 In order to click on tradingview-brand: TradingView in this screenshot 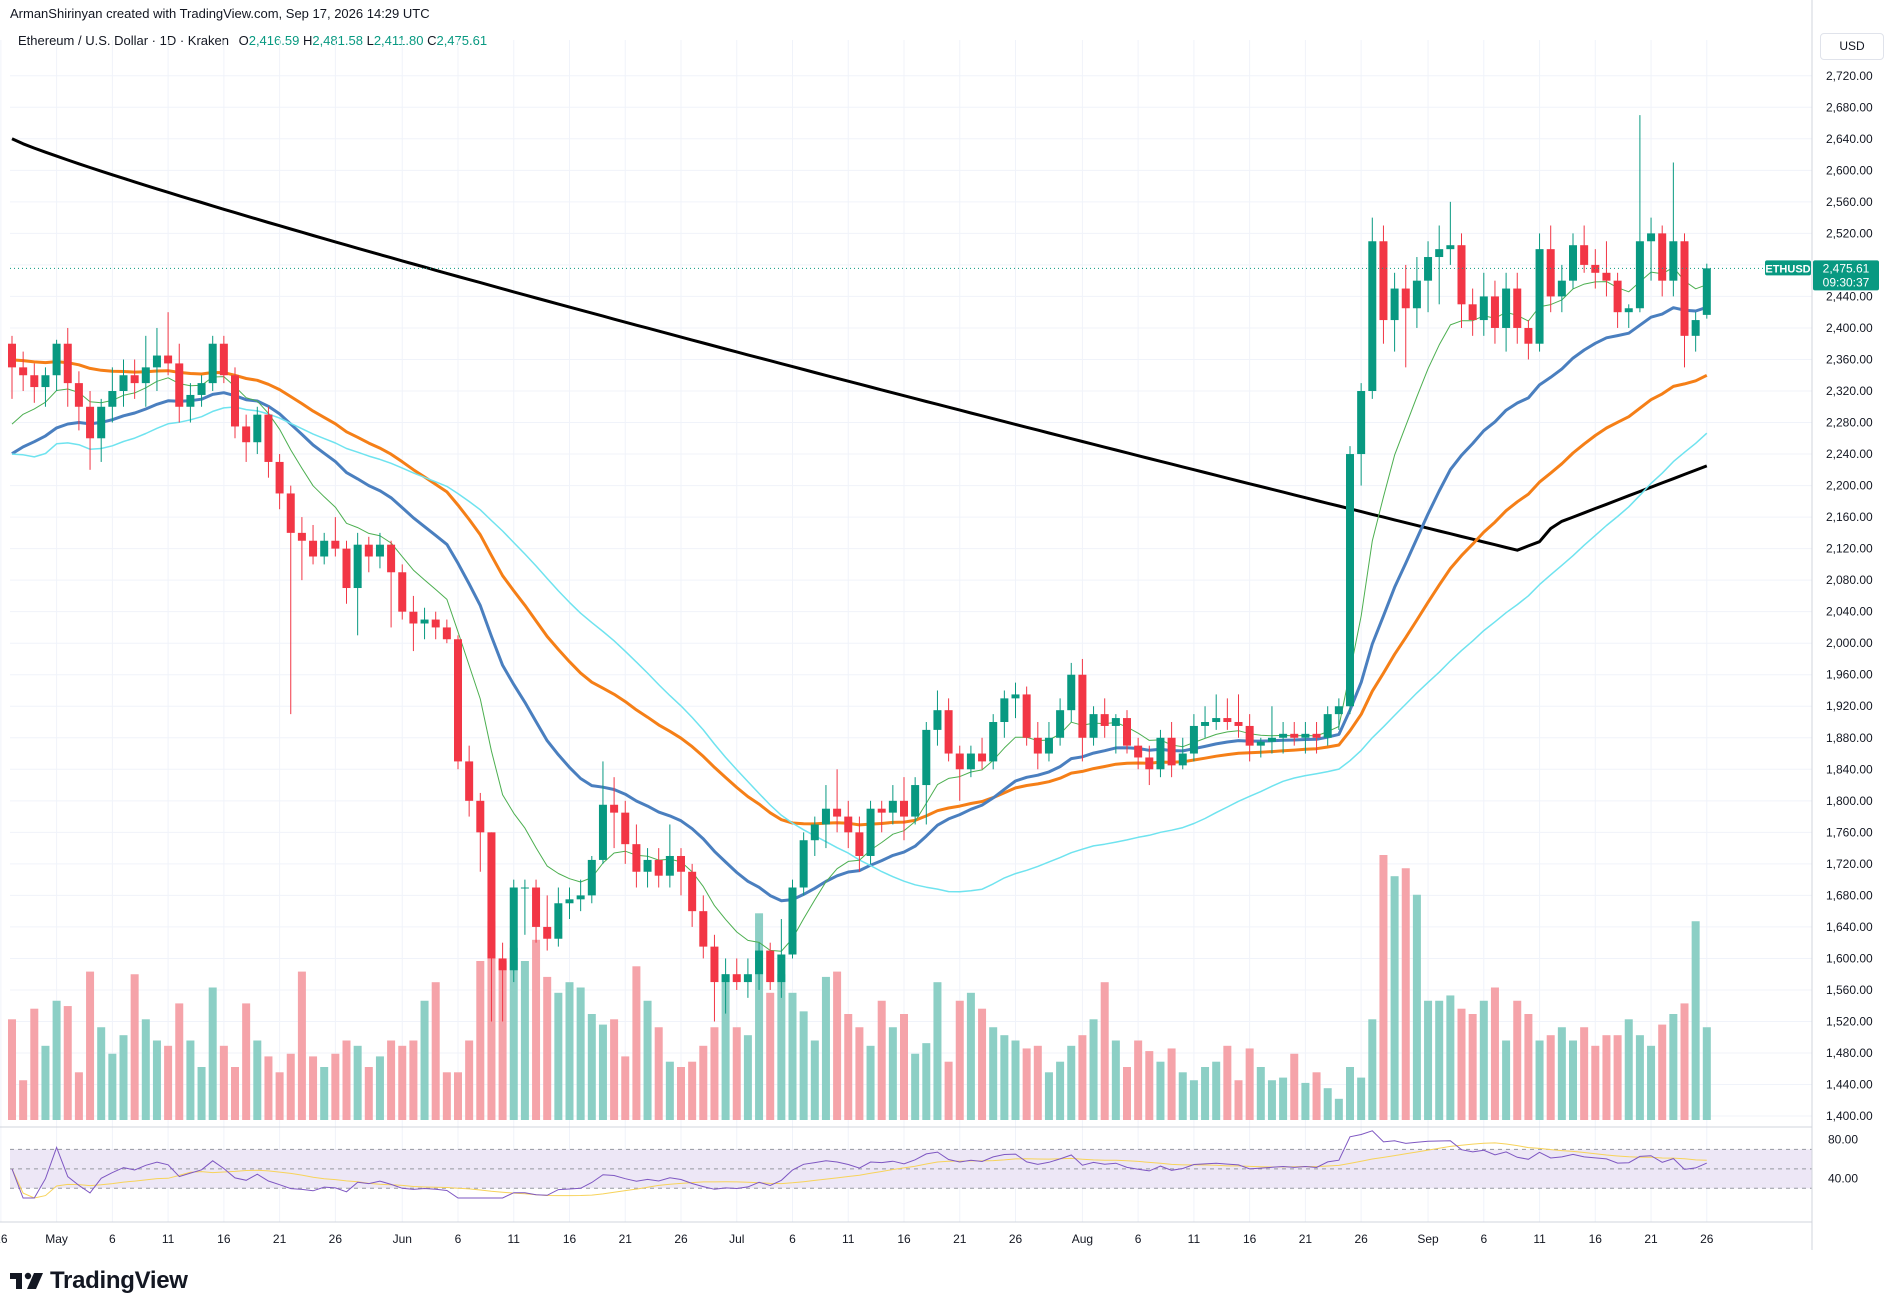, I will do `click(99, 1281)`.